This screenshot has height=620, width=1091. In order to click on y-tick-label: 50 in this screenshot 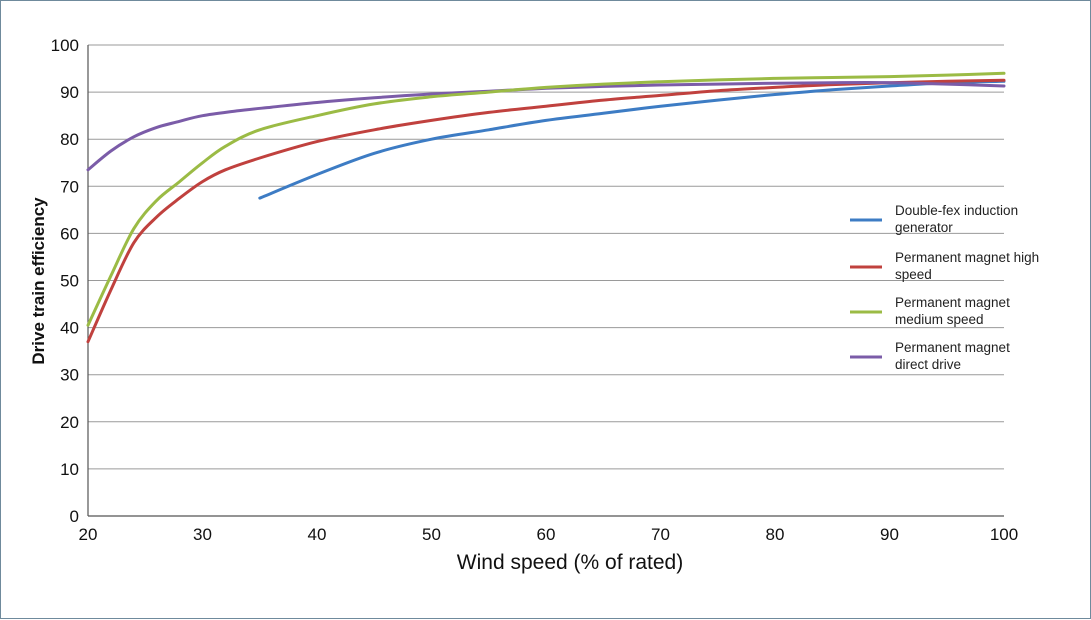, I will do `click(69, 281)`.